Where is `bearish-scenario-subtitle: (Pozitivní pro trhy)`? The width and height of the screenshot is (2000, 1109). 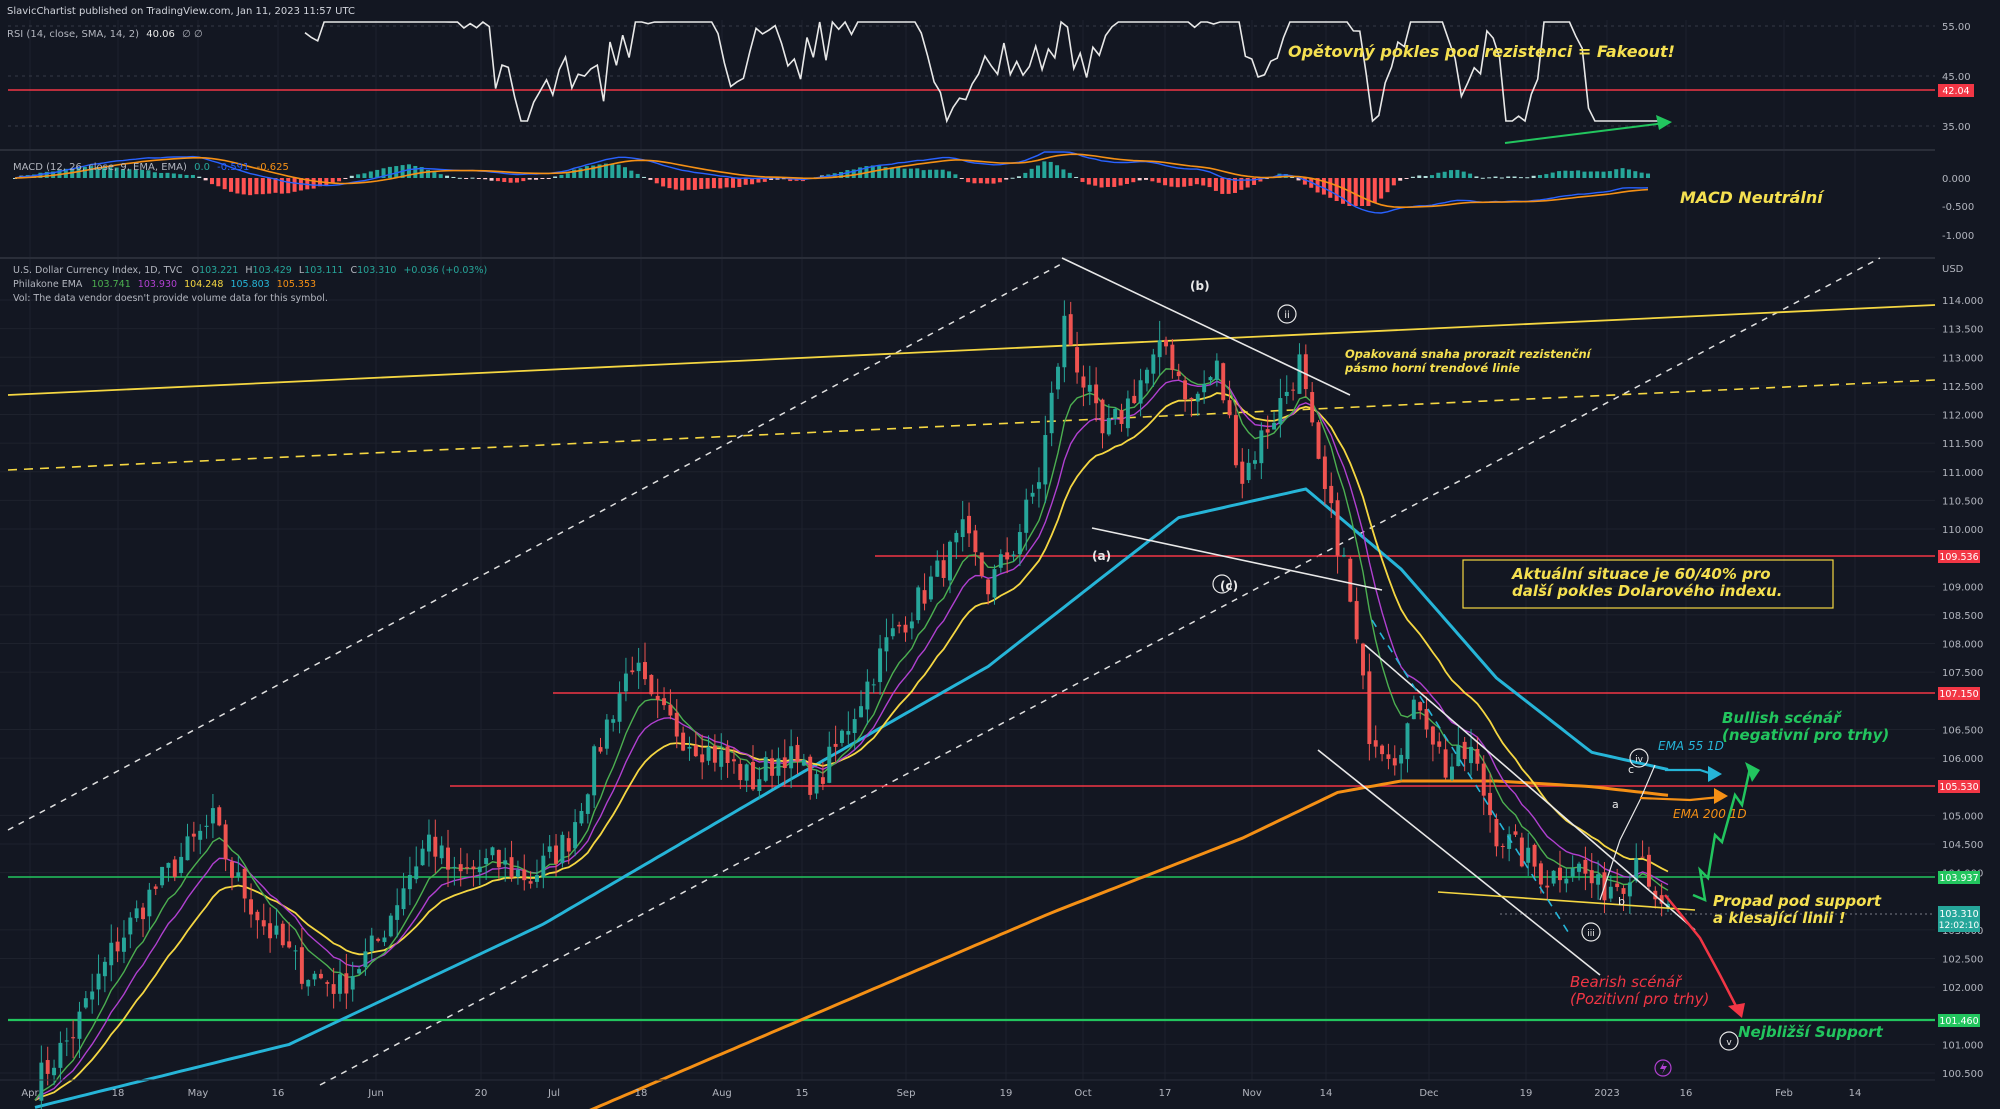 bearish-scenario-subtitle: (Pozitivní pro trhy) is located at coordinates (1639, 999).